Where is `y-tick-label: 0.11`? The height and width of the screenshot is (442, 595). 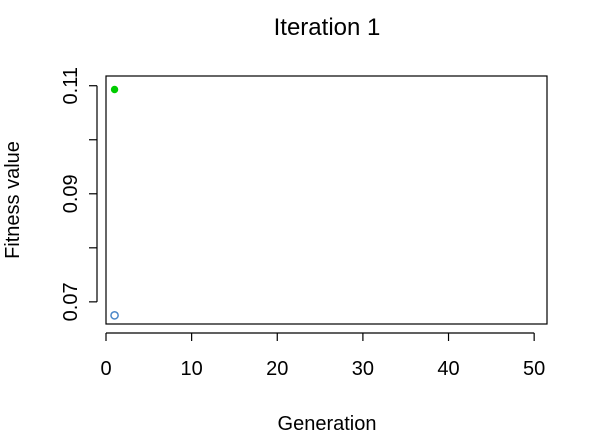
y-tick-label: 0.11 is located at coordinates (71, 85).